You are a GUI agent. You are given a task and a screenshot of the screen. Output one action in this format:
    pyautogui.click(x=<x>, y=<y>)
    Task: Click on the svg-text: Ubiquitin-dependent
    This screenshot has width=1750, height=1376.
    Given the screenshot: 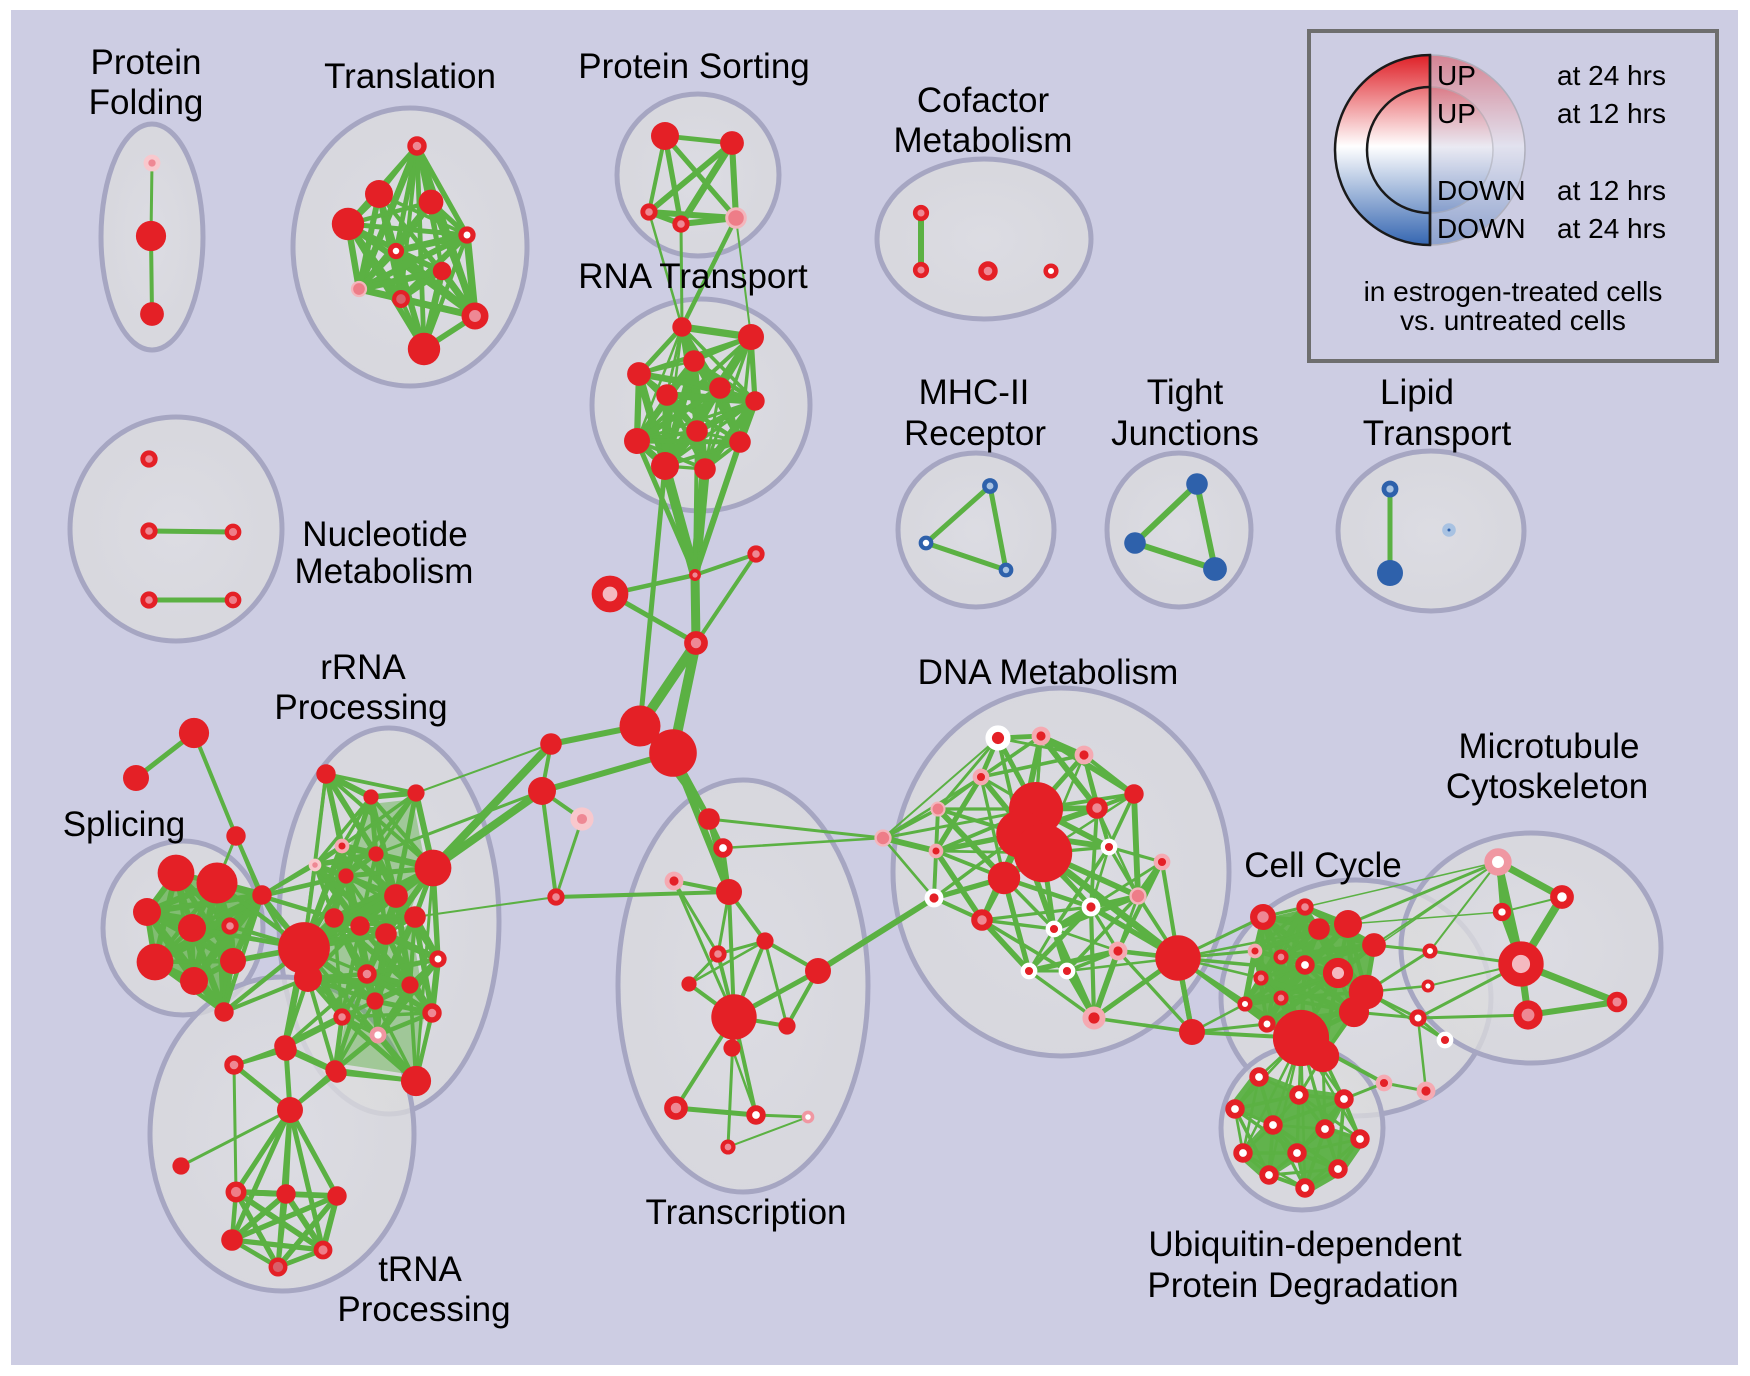 What is the action you would take?
    pyautogui.click(x=1305, y=1244)
    